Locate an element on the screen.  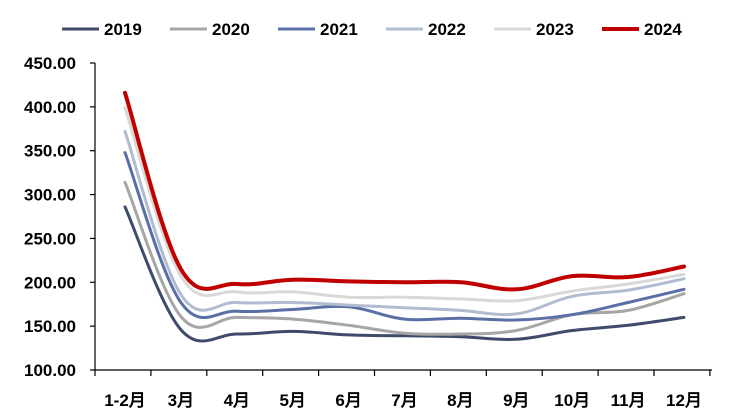
x-tick-label: 8月 is located at coordinates (460, 400).